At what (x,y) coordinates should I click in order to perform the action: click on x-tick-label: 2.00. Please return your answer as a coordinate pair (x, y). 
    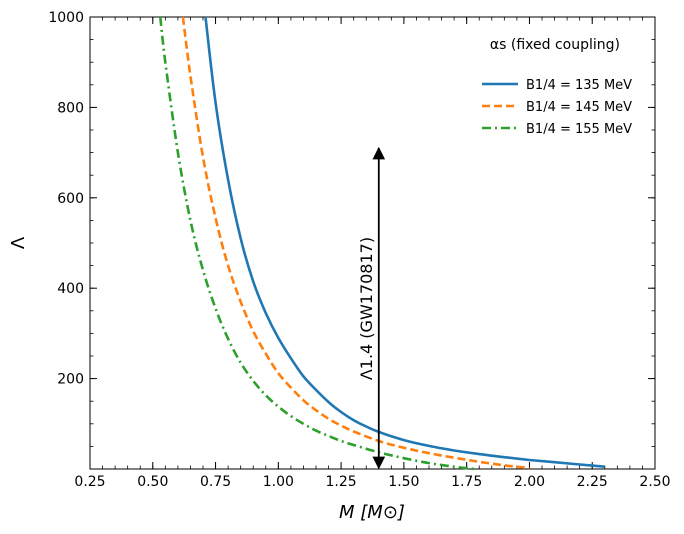
    Looking at the image, I should click on (529, 482).